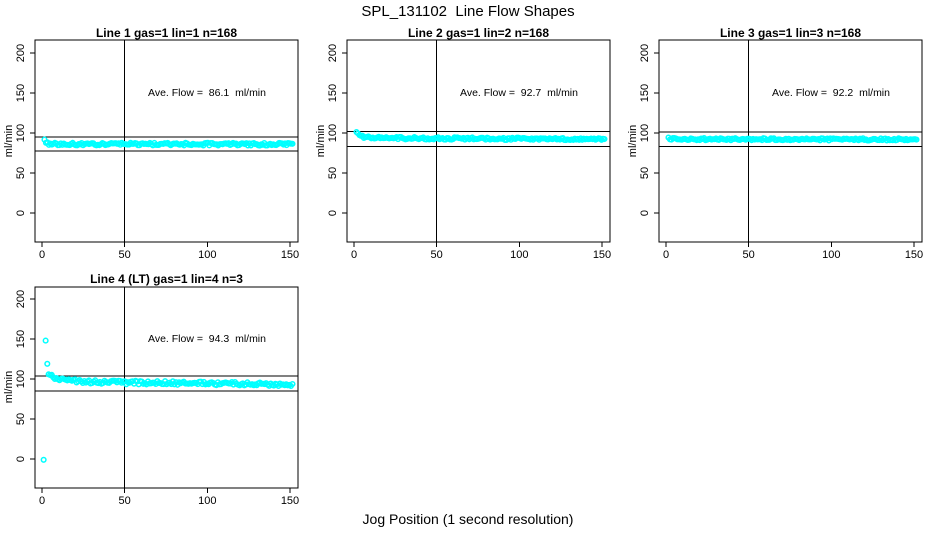 Image resolution: width=936 pixels, height=540 pixels. I want to click on panel-1-title: Line 1 gas=1 lin=1 n=168, so click(166, 33).